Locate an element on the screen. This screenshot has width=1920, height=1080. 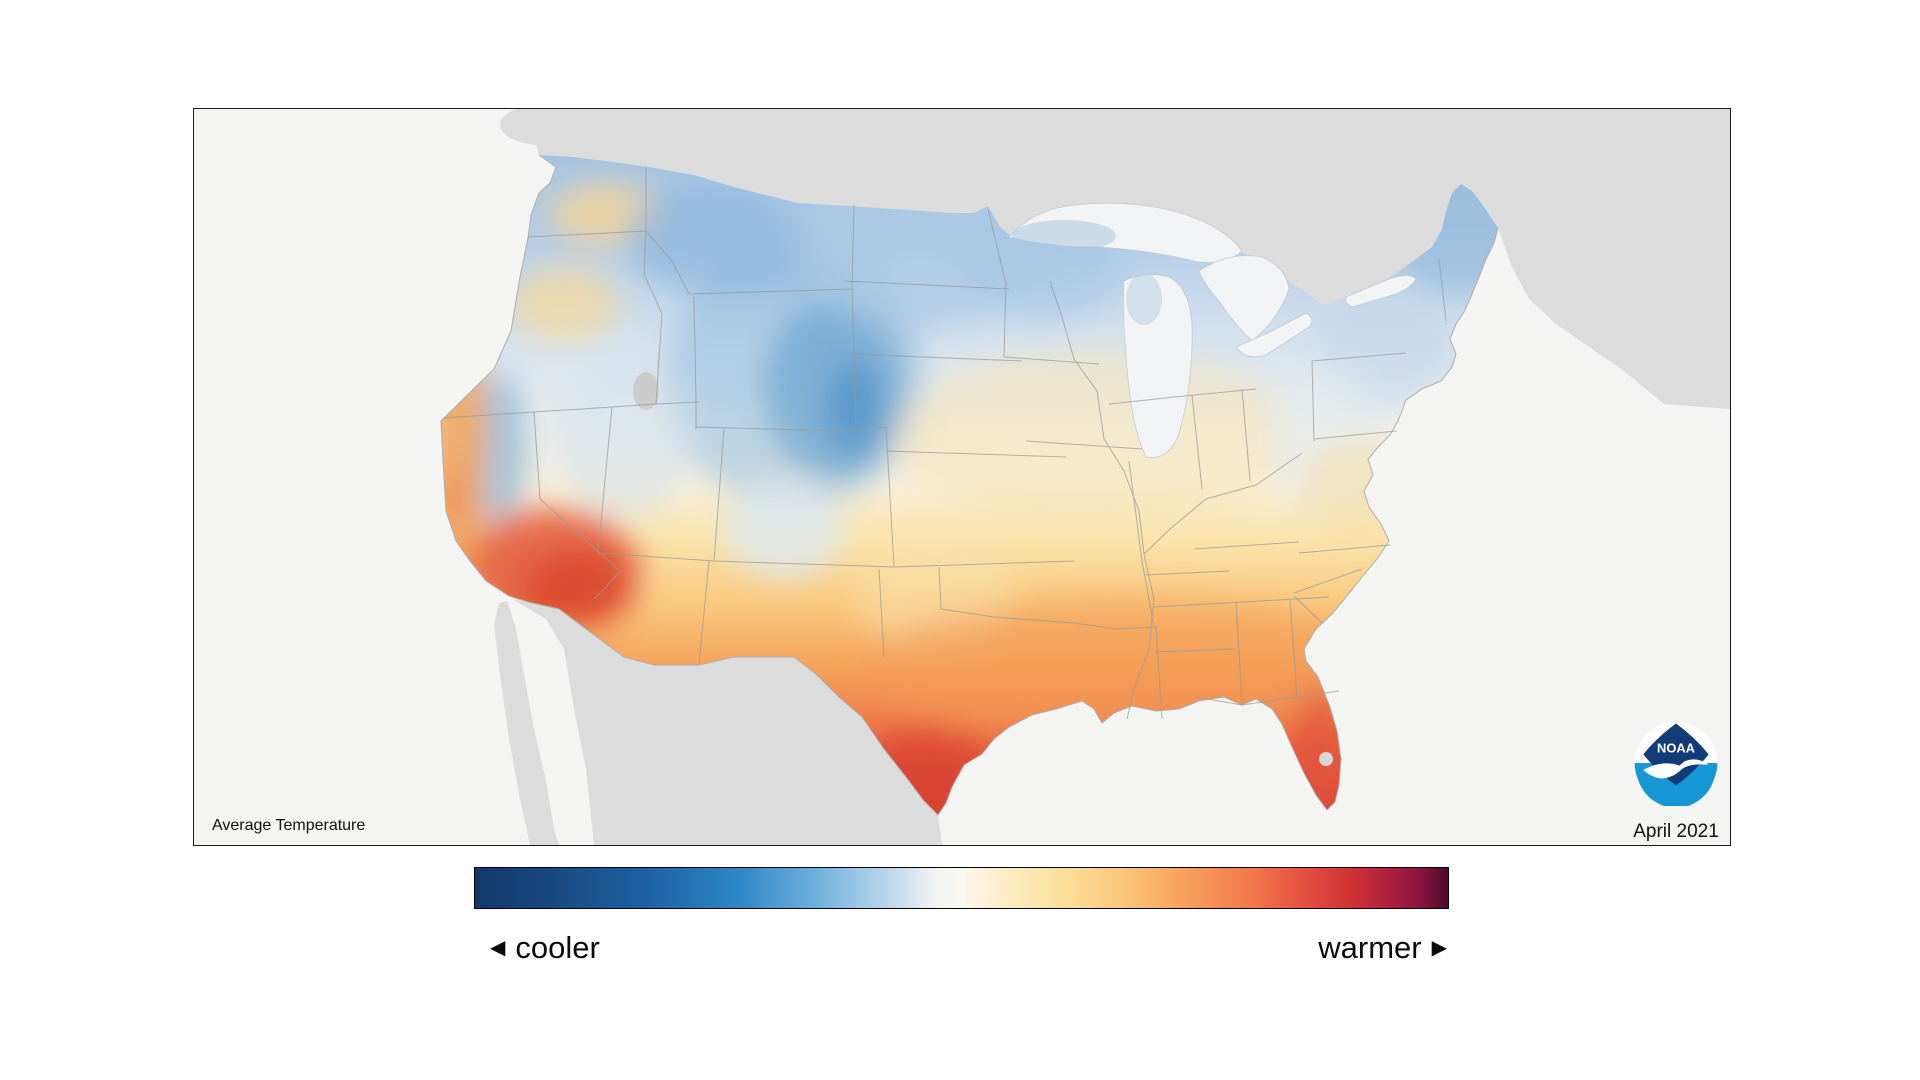
lake-michigan-blue-tint is located at coordinates (1144, 299).